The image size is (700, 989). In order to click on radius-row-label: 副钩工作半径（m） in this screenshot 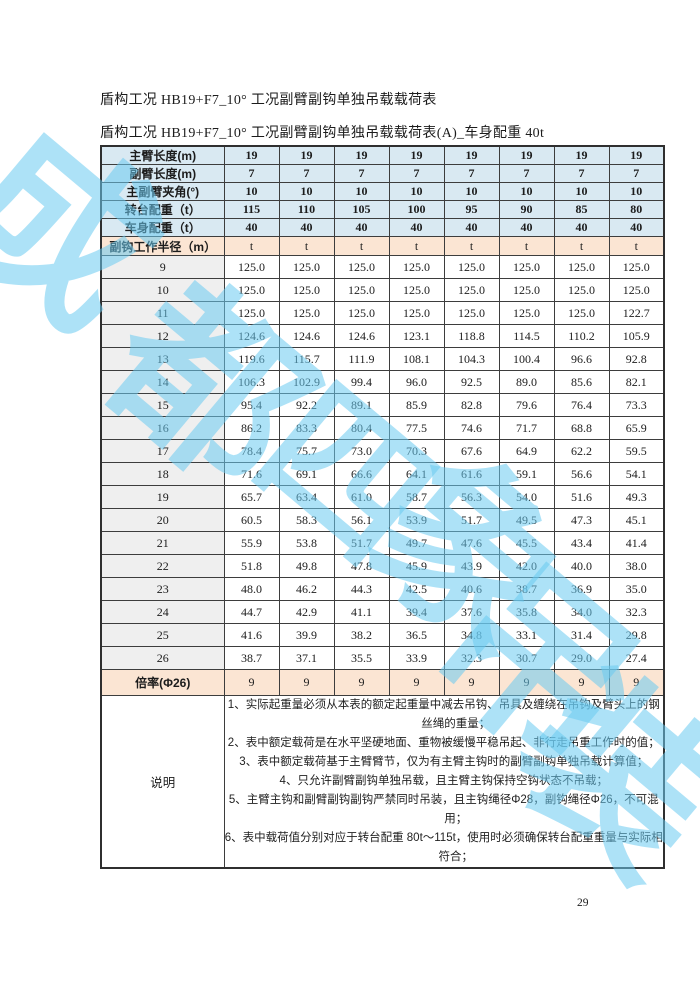, I will do `click(162, 246)`.